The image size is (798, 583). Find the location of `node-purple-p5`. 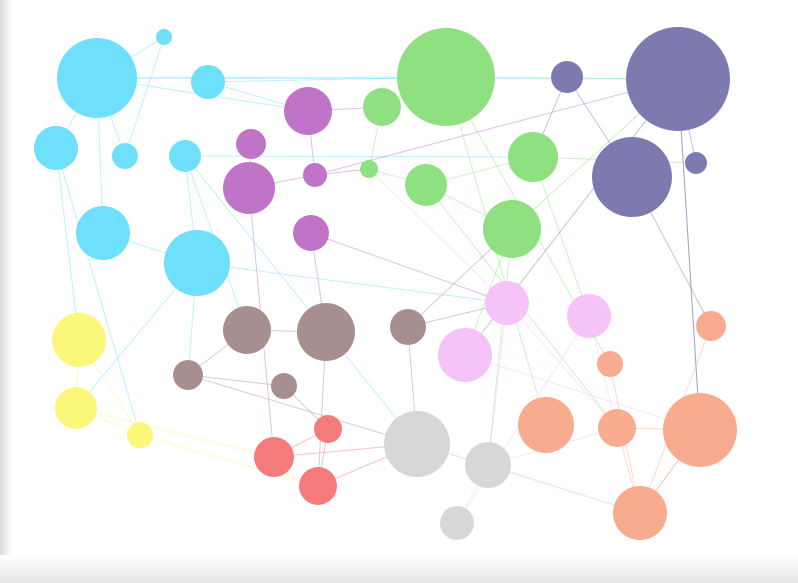

node-purple-p5 is located at coordinates (311, 233).